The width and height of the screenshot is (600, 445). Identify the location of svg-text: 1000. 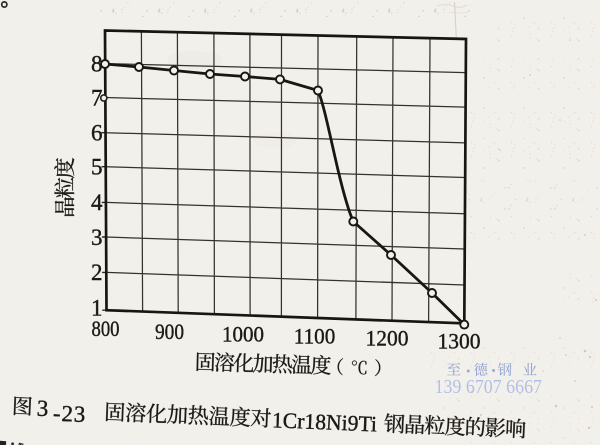
(243, 333).